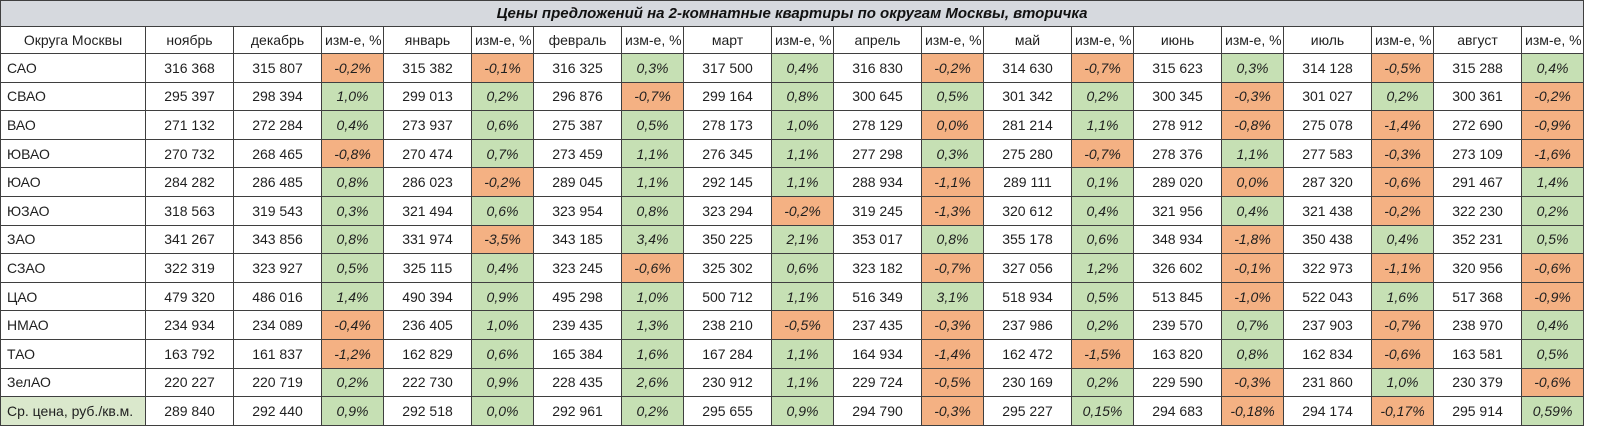  I want to click on price-cell: 298 394, so click(277, 96).